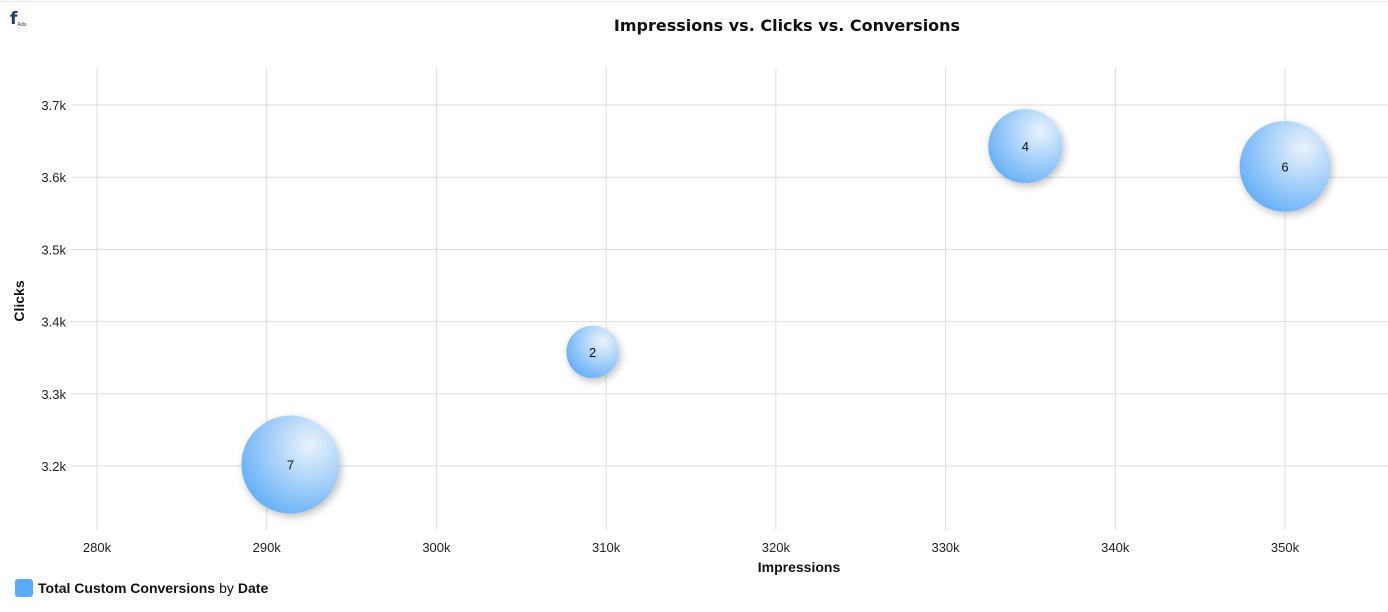  I want to click on x-tick-label: 290k, so click(267, 547).